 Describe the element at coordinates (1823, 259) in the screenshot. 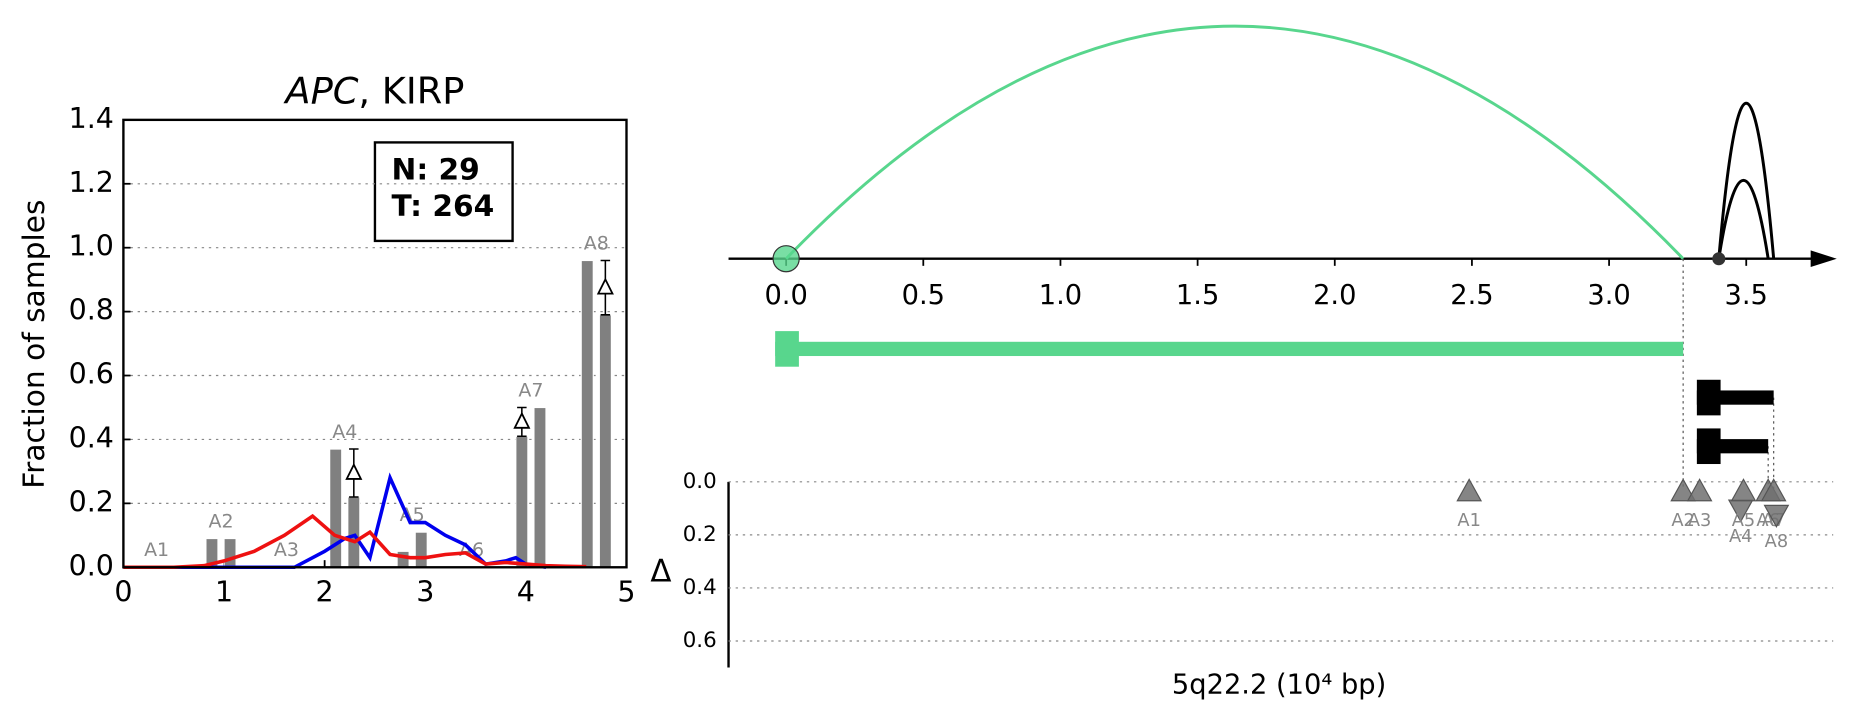

I see `axis-arrow` at that location.